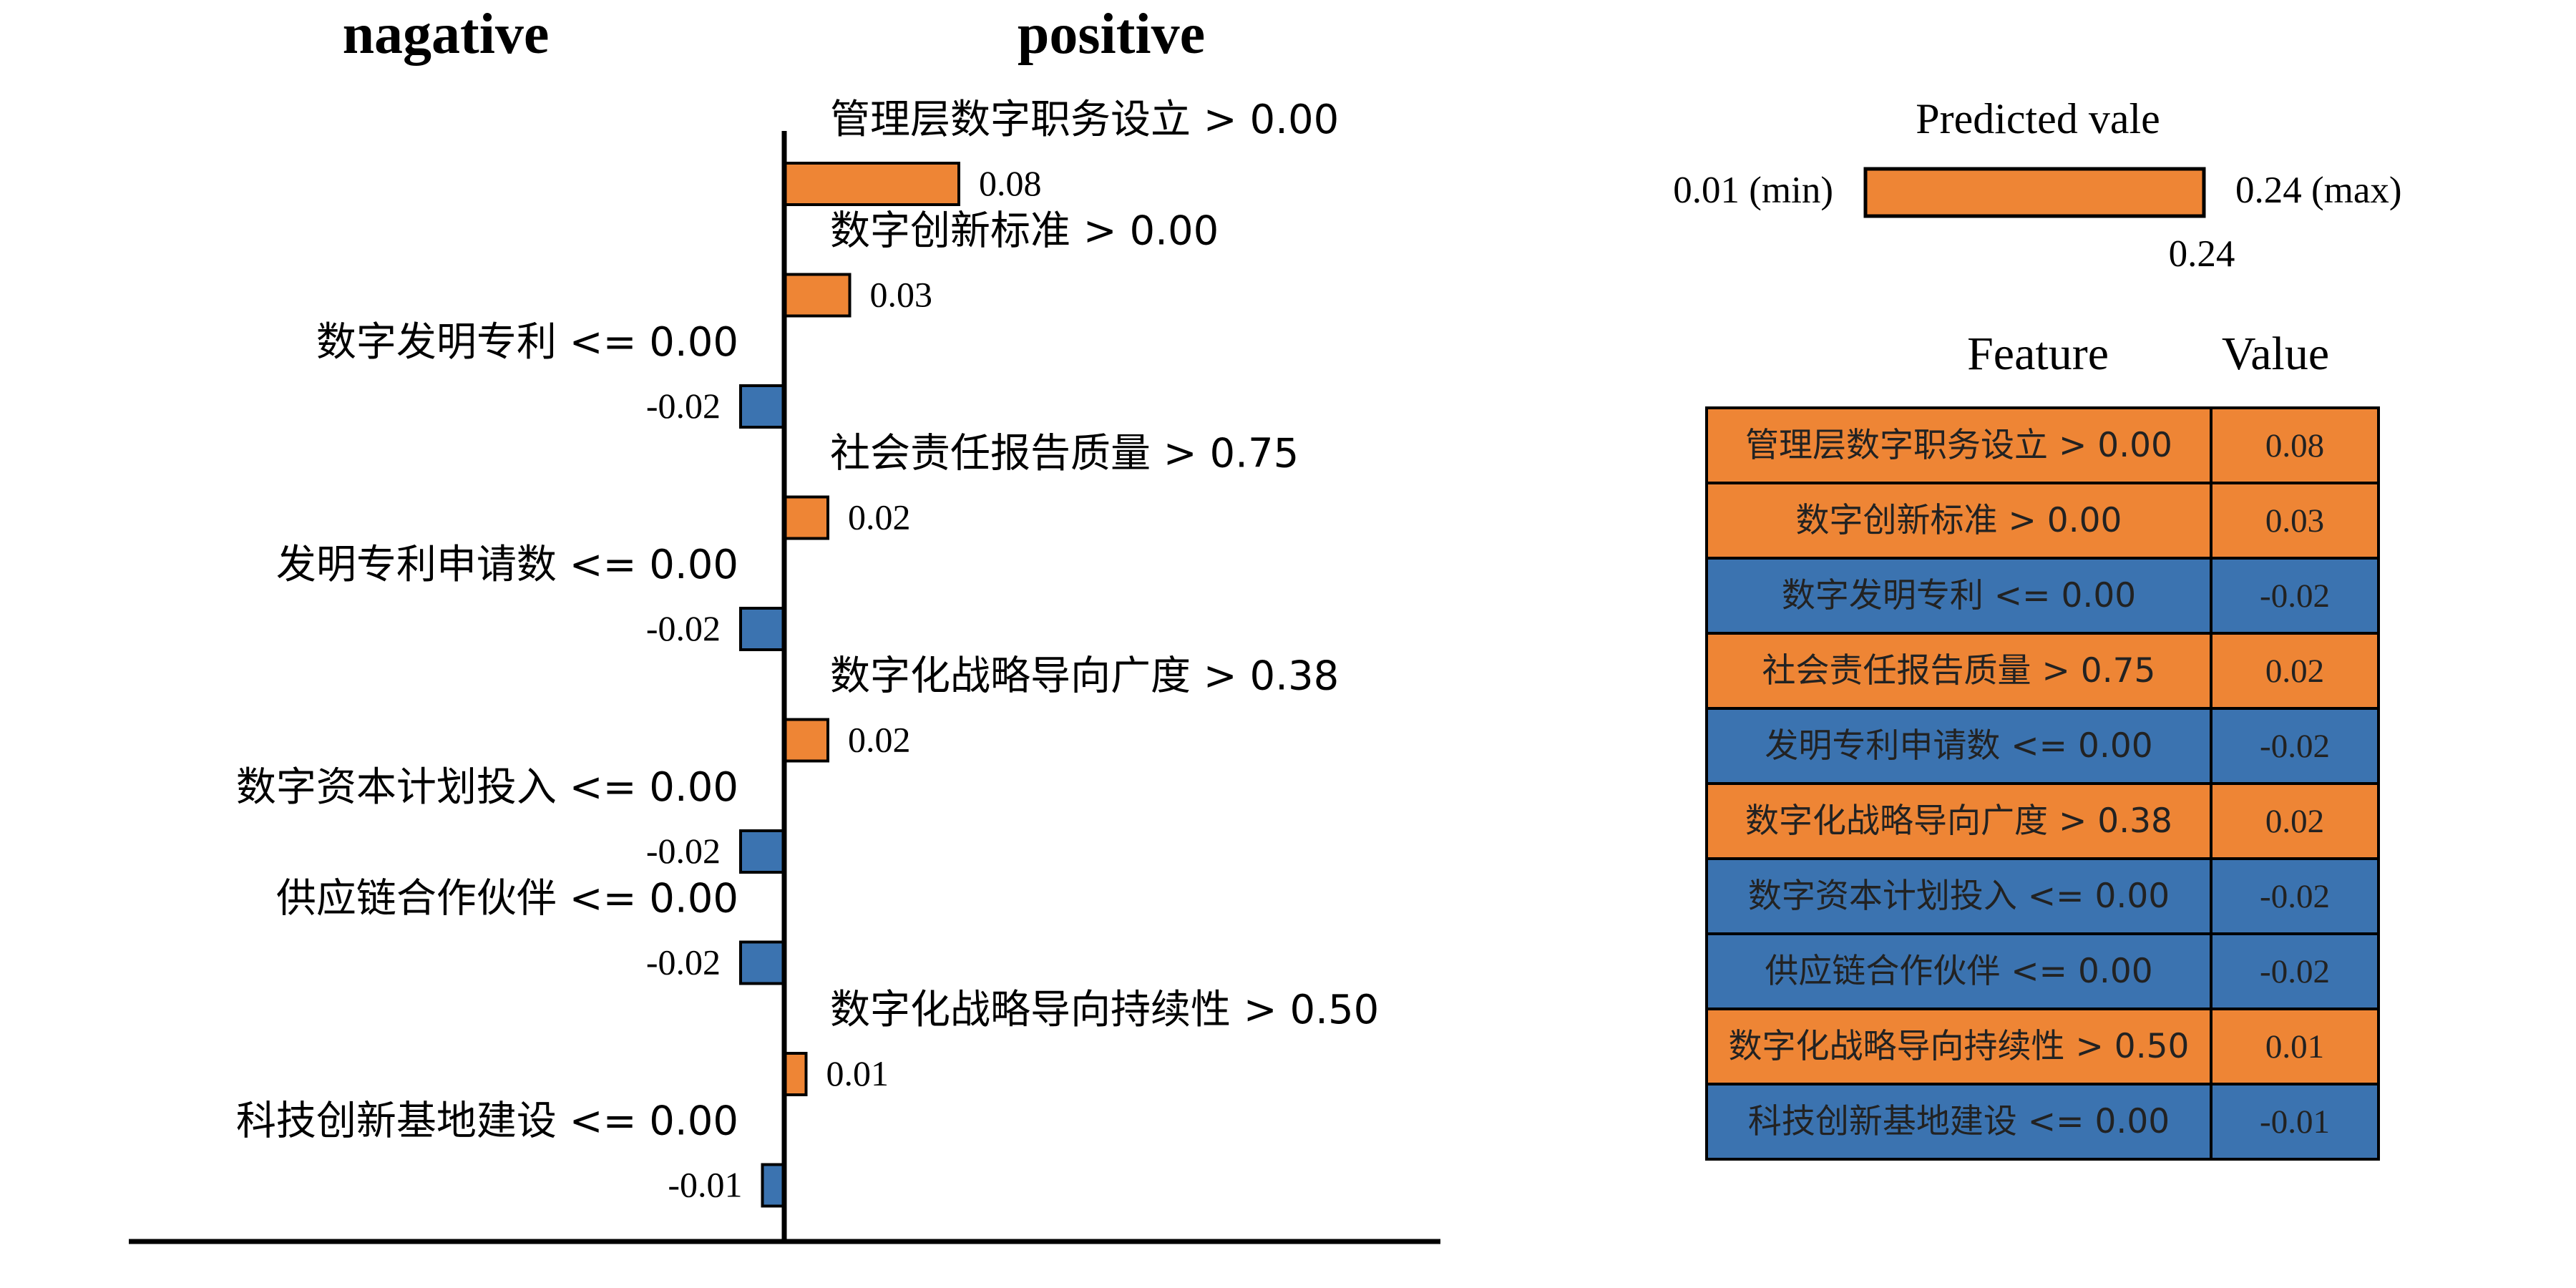 This screenshot has height=1288, width=2576. What do you see at coordinates (1084, 120) in the screenshot?
I see `feature-label-1: 管理层数字职务设立 > 0.00` at bounding box center [1084, 120].